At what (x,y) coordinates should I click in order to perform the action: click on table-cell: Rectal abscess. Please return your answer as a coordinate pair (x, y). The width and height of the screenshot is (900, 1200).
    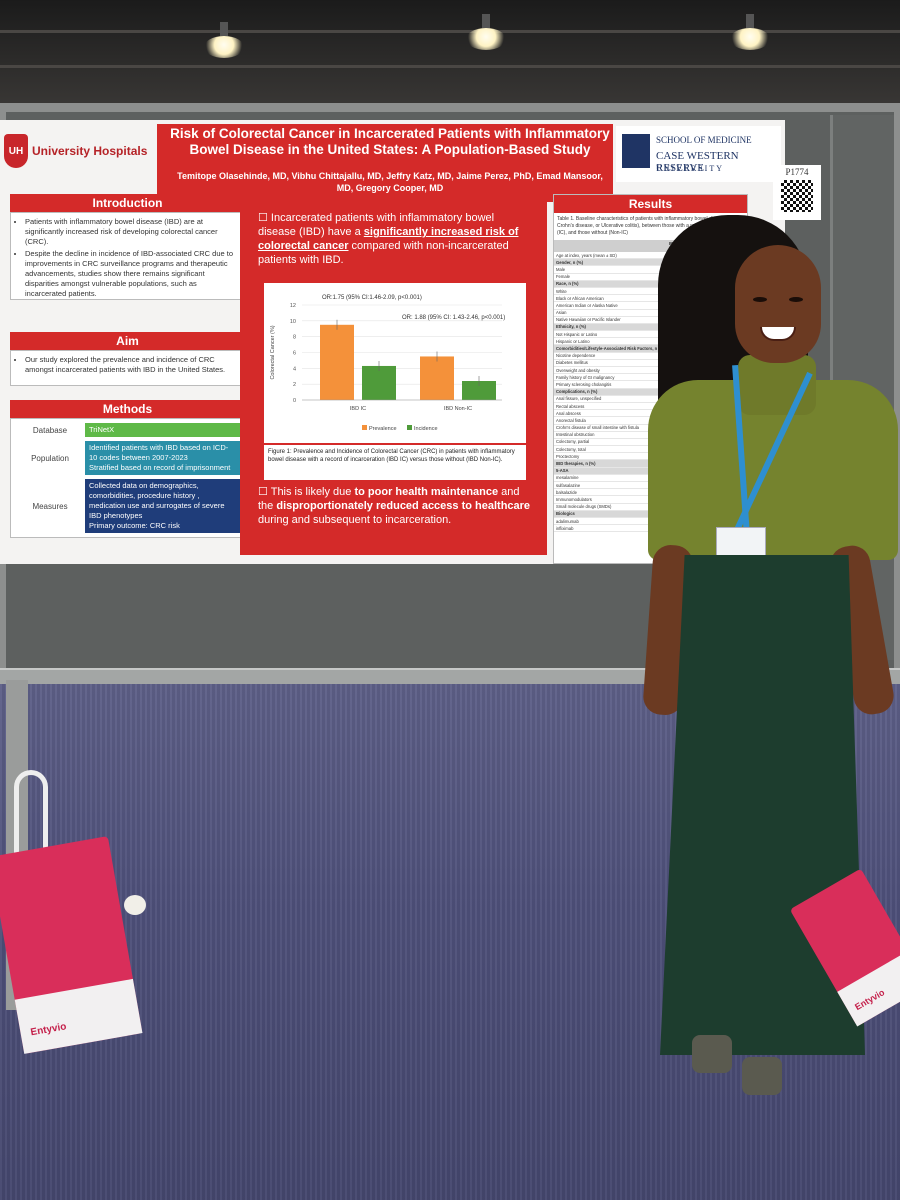
    Looking at the image, I should click on (610, 406).